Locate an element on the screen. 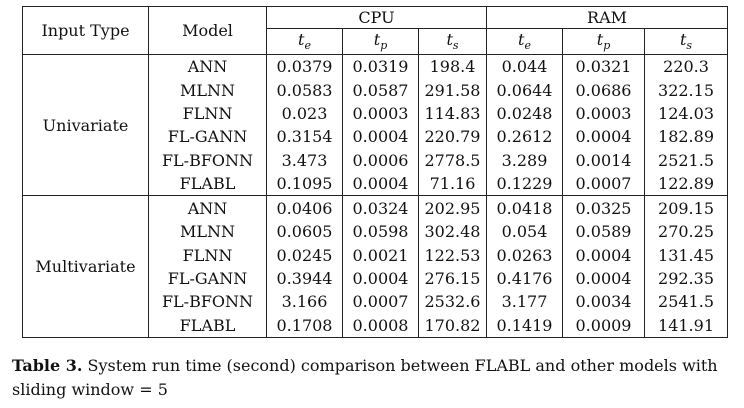 The image size is (744, 408). table-row: FLNN 0.023 0.0003 114.83 0.0248 0.0003 124.03 is located at coordinates (376, 113).